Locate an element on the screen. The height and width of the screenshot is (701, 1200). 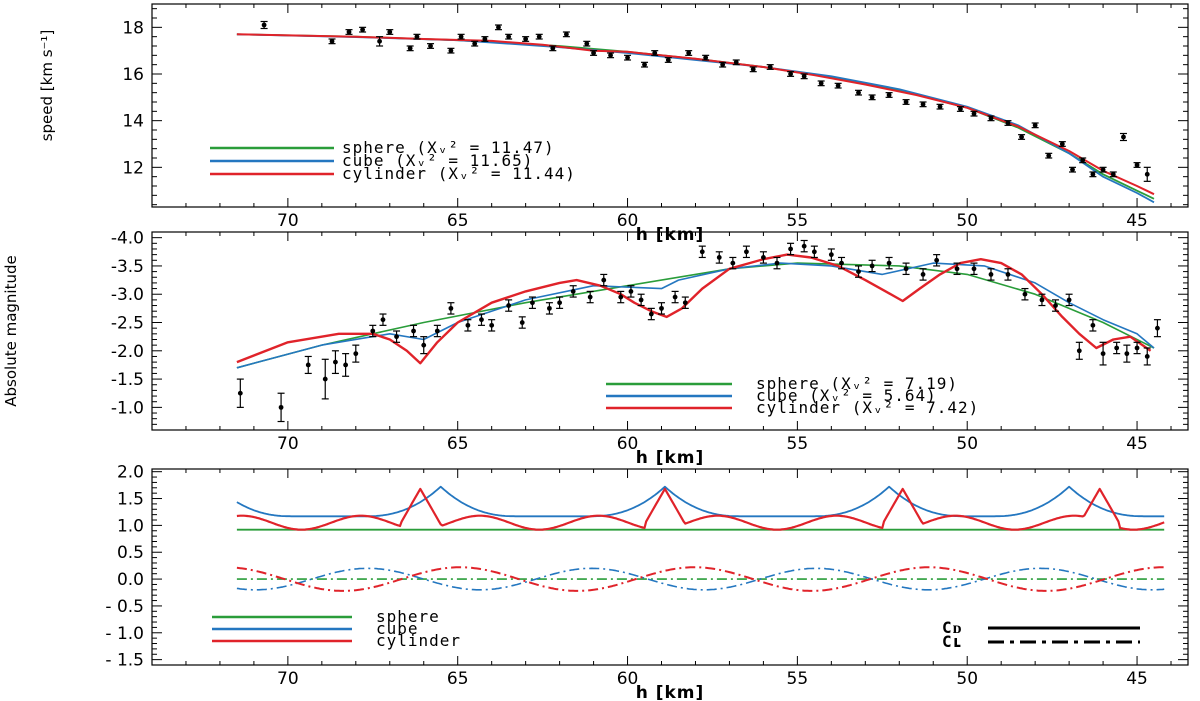
y-tick-label: -3.0 is located at coordinates (127, 295).